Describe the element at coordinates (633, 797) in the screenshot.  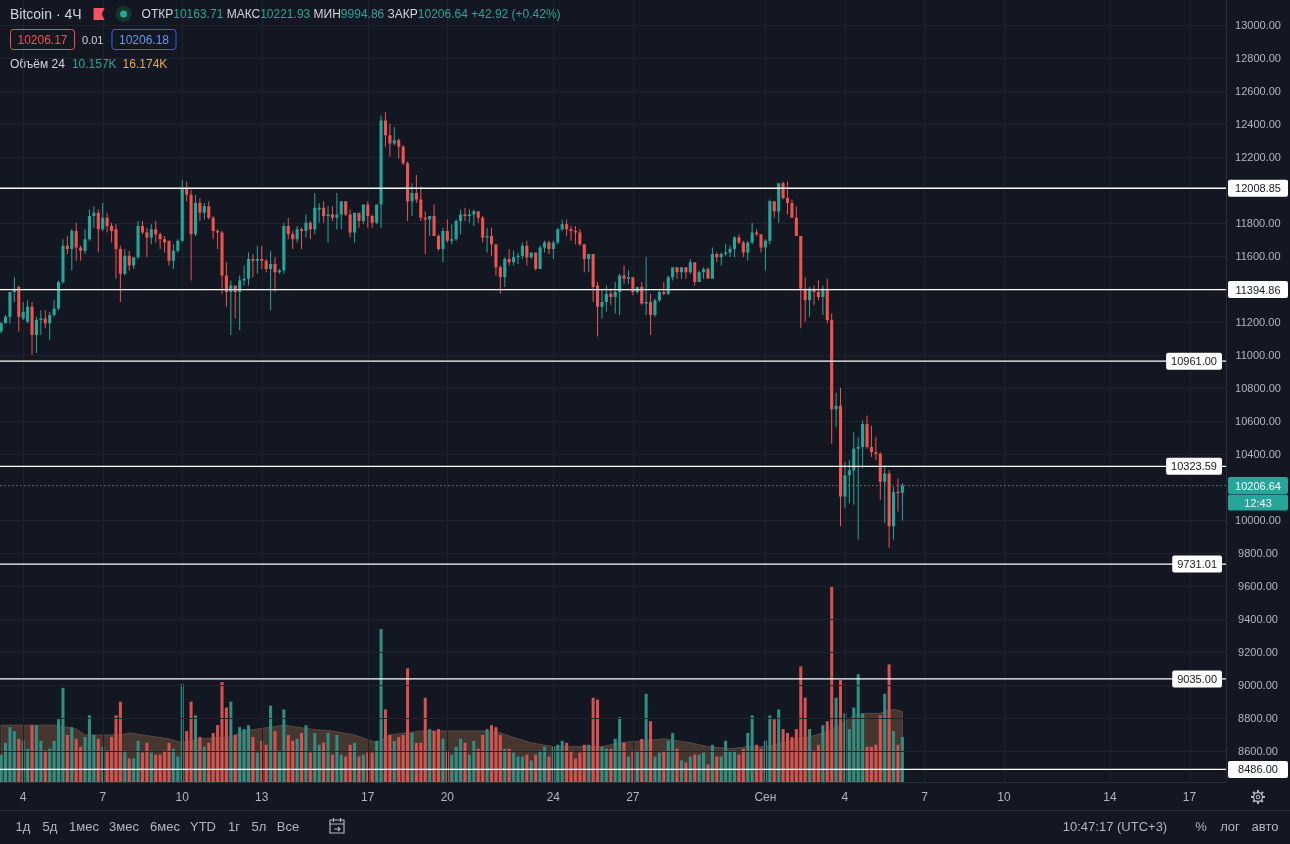
I see `x-tick-label: 27` at that location.